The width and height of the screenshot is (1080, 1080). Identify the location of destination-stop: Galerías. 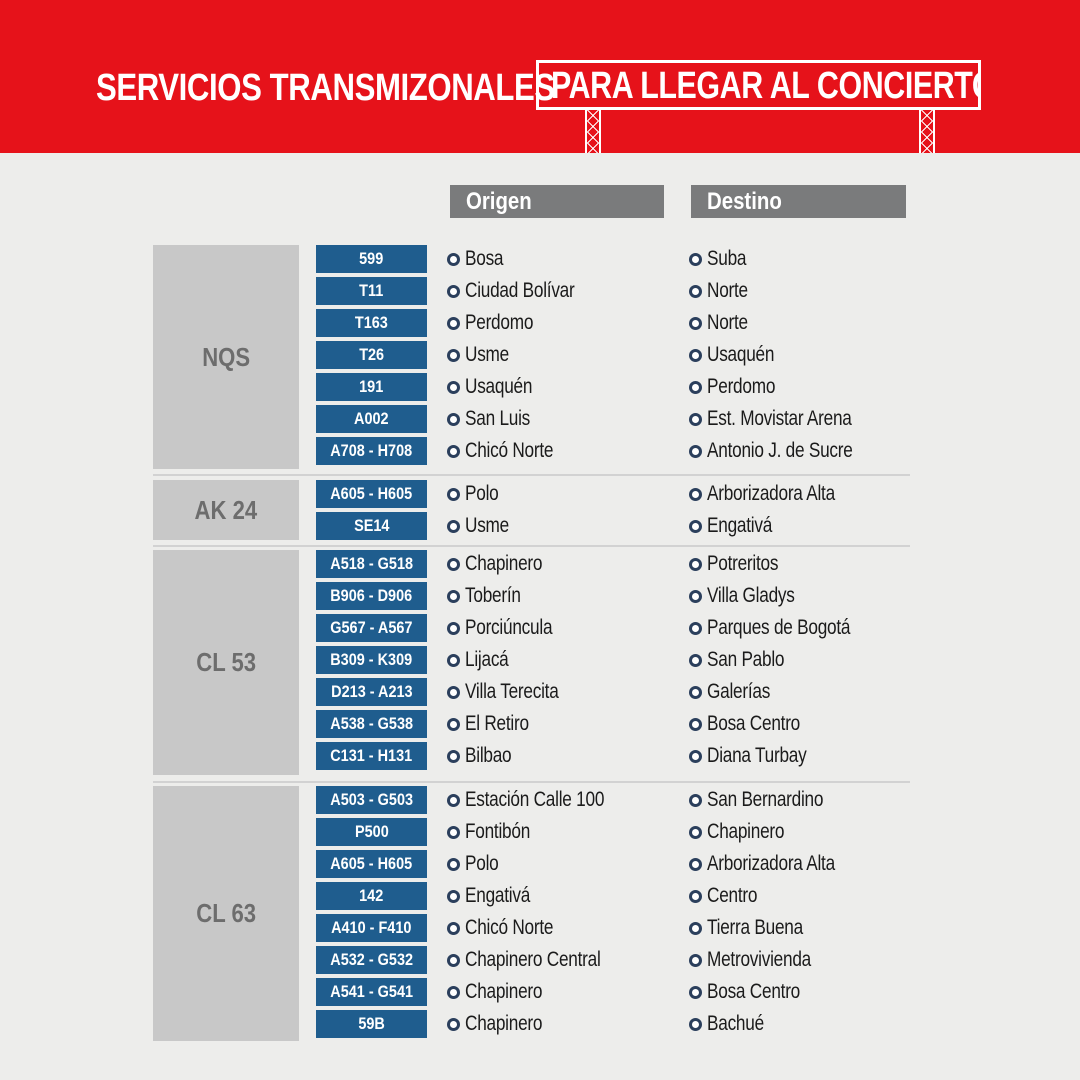
(736, 692).